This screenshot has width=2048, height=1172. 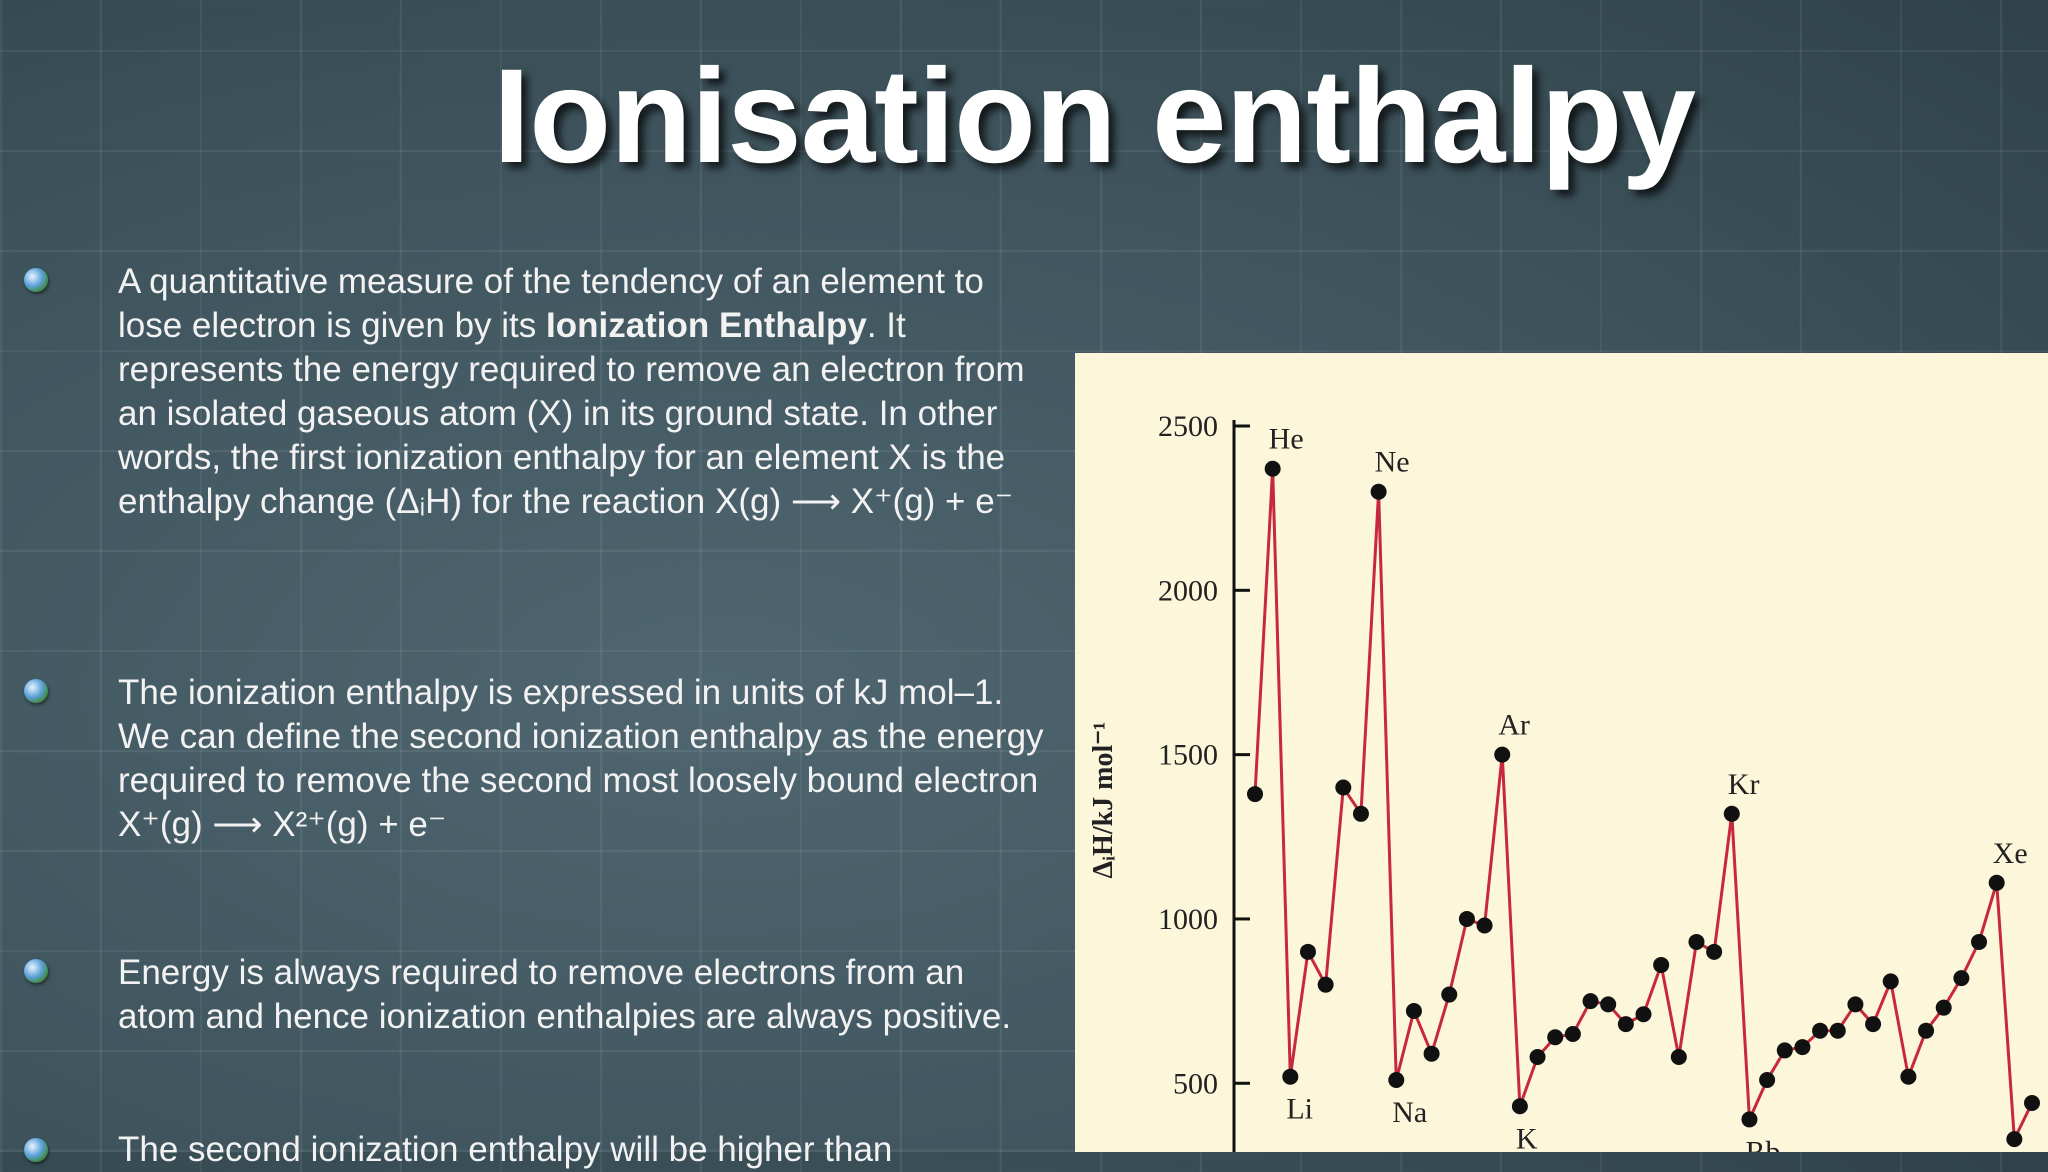 I want to click on point-label: Kr, so click(x=1744, y=784).